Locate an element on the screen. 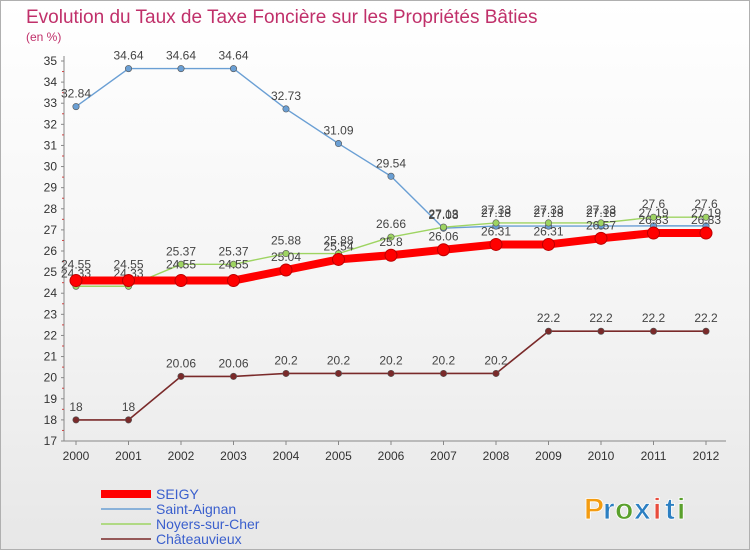  x-tick-label: 2002 is located at coordinates (181, 456).